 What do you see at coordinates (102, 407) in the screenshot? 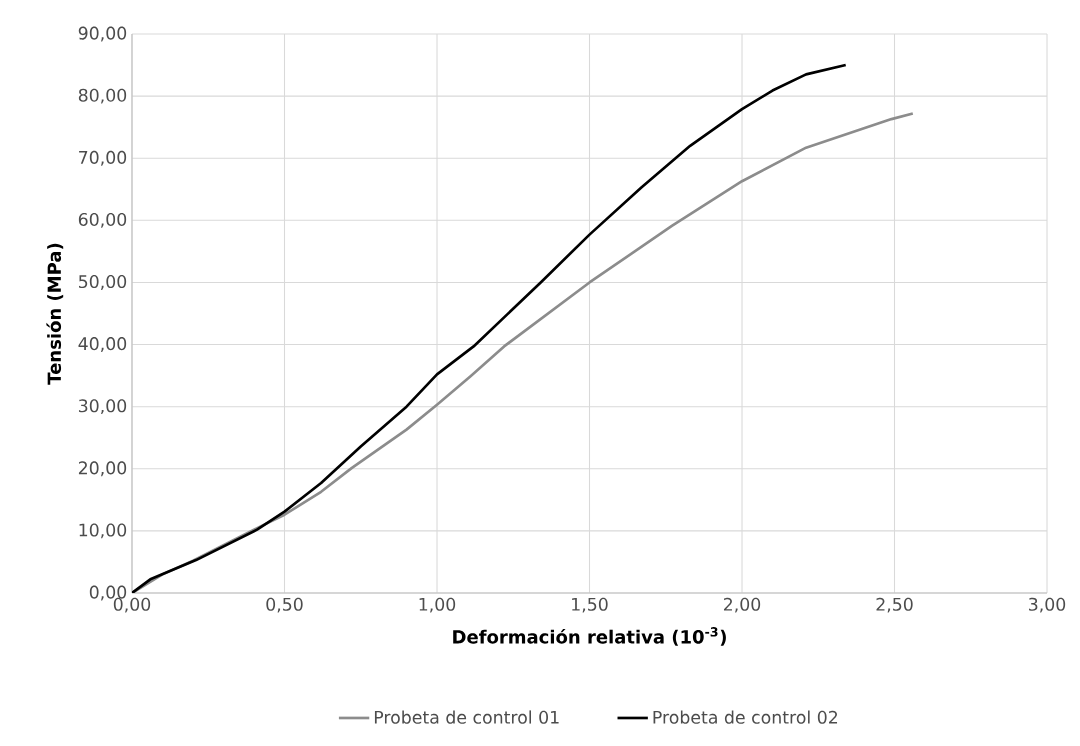
I see `y-tick-label: 30,00` at bounding box center [102, 407].